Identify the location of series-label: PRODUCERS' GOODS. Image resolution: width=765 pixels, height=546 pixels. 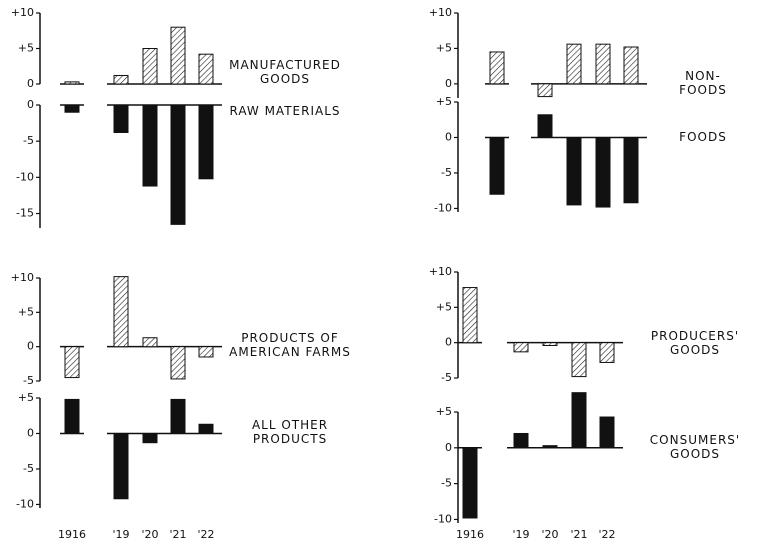
(695, 343).